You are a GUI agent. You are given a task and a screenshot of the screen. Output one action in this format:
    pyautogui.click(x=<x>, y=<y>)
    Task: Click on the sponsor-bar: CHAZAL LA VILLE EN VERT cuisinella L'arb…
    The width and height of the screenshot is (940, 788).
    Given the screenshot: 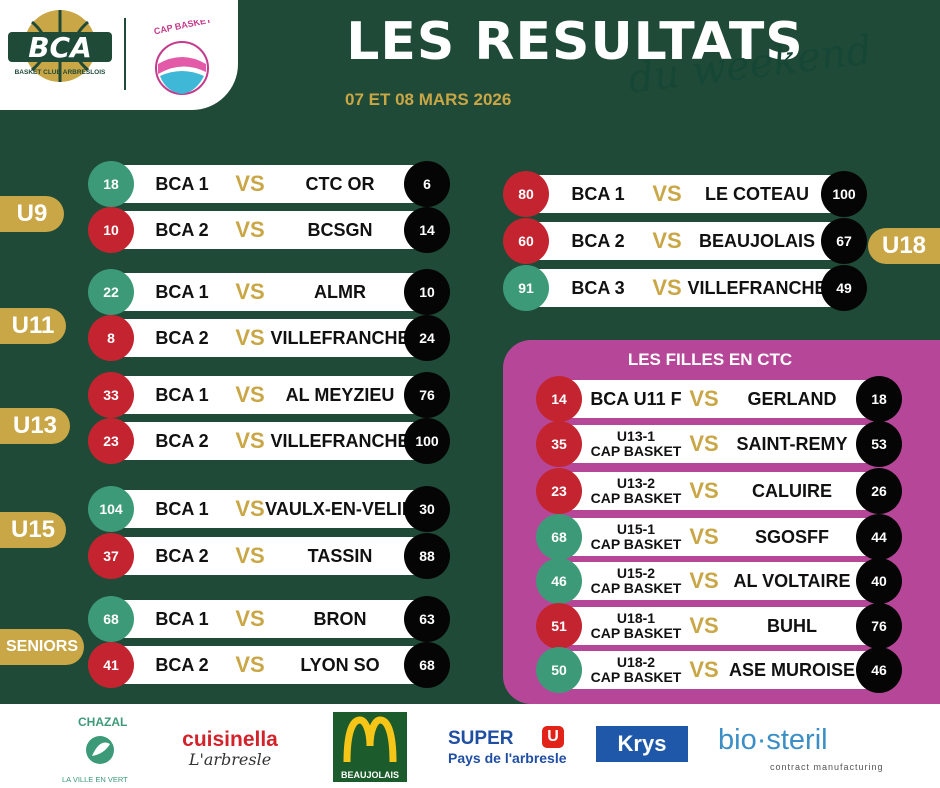 What is the action you would take?
    pyautogui.click(x=470, y=746)
    